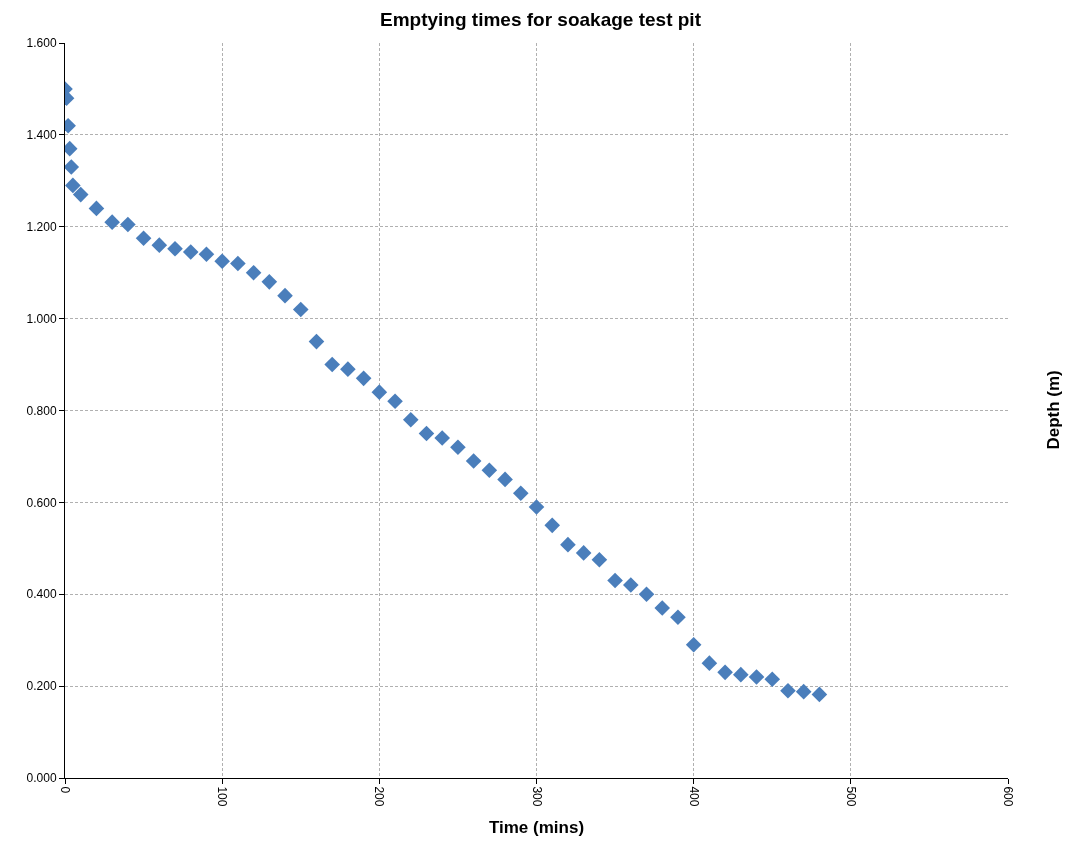 The height and width of the screenshot is (854, 1081). Describe the element at coordinates (850, 796) in the screenshot. I see `x-tick-label: 500` at that location.